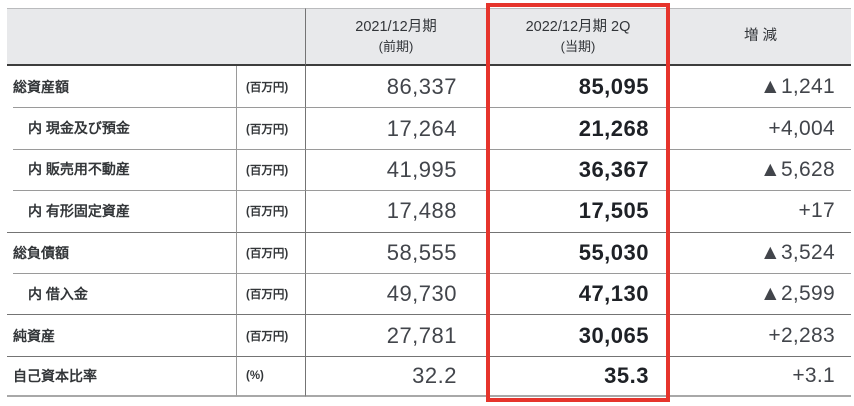 The width and height of the screenshot is (854, 406). What do you see at coordinates (122, 169) in the screenshot?
I see `row-label: 内 販売用不動産` at bounding box center [122, 169].